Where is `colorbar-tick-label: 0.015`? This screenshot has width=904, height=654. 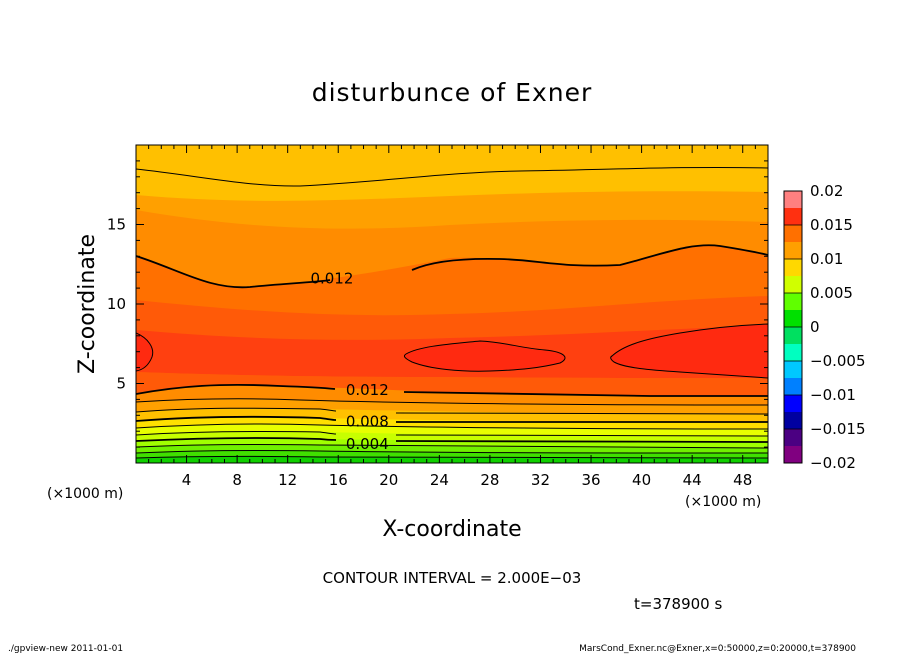 colorbar-tick-label: 0.015 is located at coordinates (831, 225).